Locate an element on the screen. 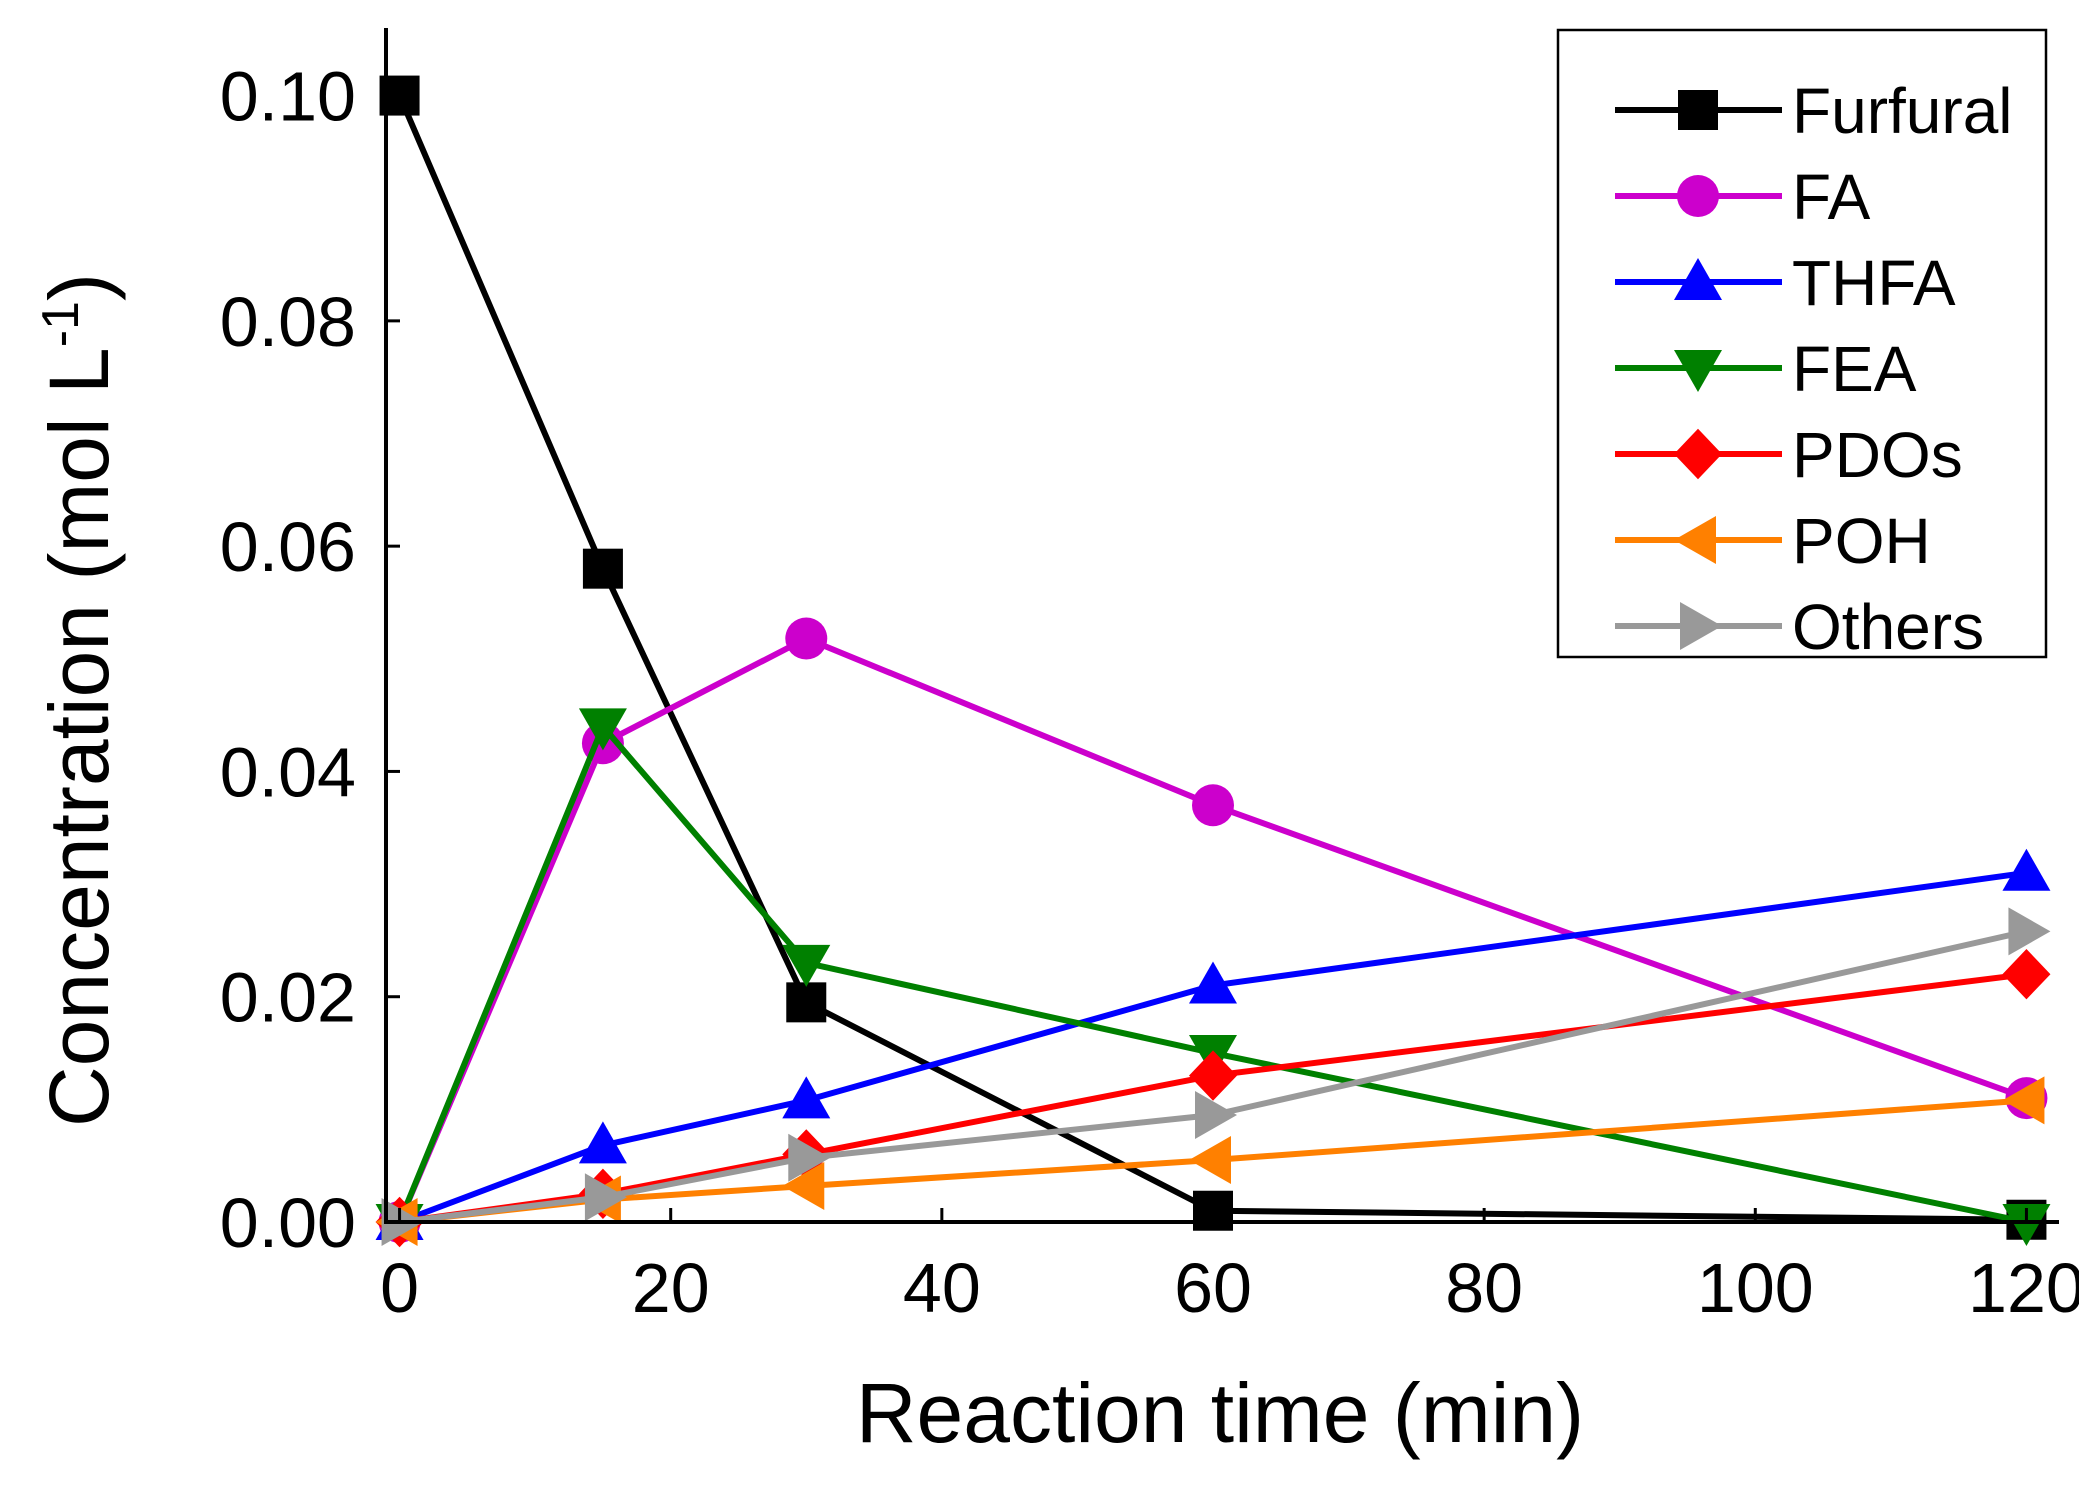  legend-marker-pdos is located at coordinates (1698, 454).